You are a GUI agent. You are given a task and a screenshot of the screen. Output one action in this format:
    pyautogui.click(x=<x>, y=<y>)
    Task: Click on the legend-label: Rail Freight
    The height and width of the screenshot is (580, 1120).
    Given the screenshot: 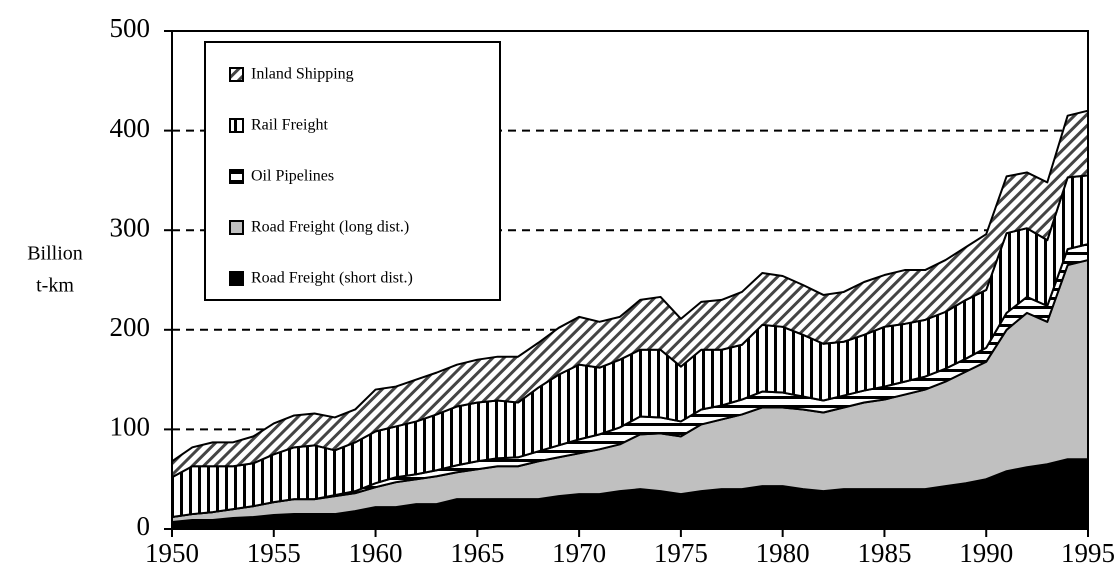 What is the action you would take?
    pyautogui.click(x=289, y=125)
    